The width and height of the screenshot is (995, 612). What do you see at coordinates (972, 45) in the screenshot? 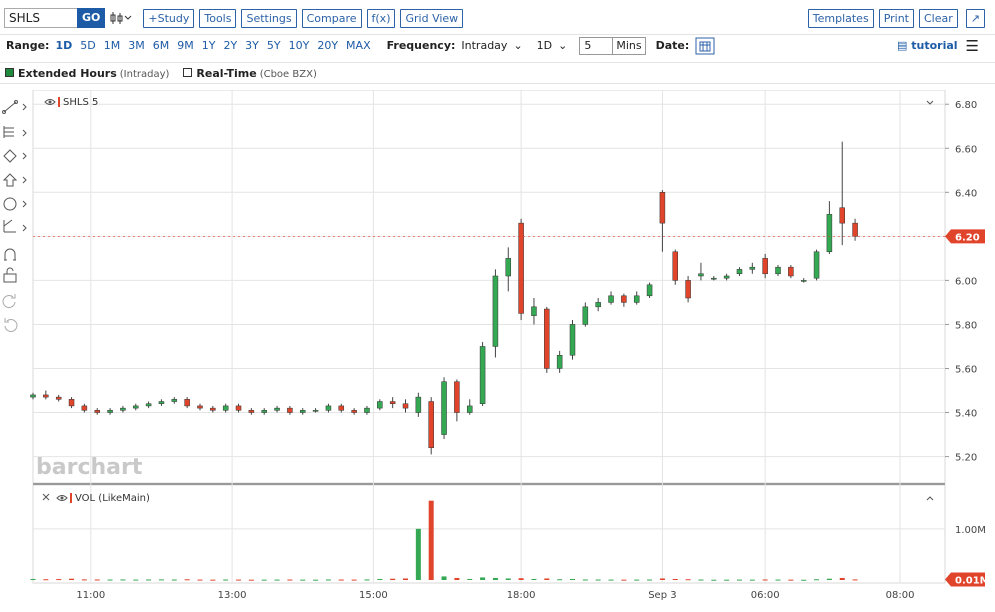
I see `menu-icon: ☰` at bounding box center [972, 45].